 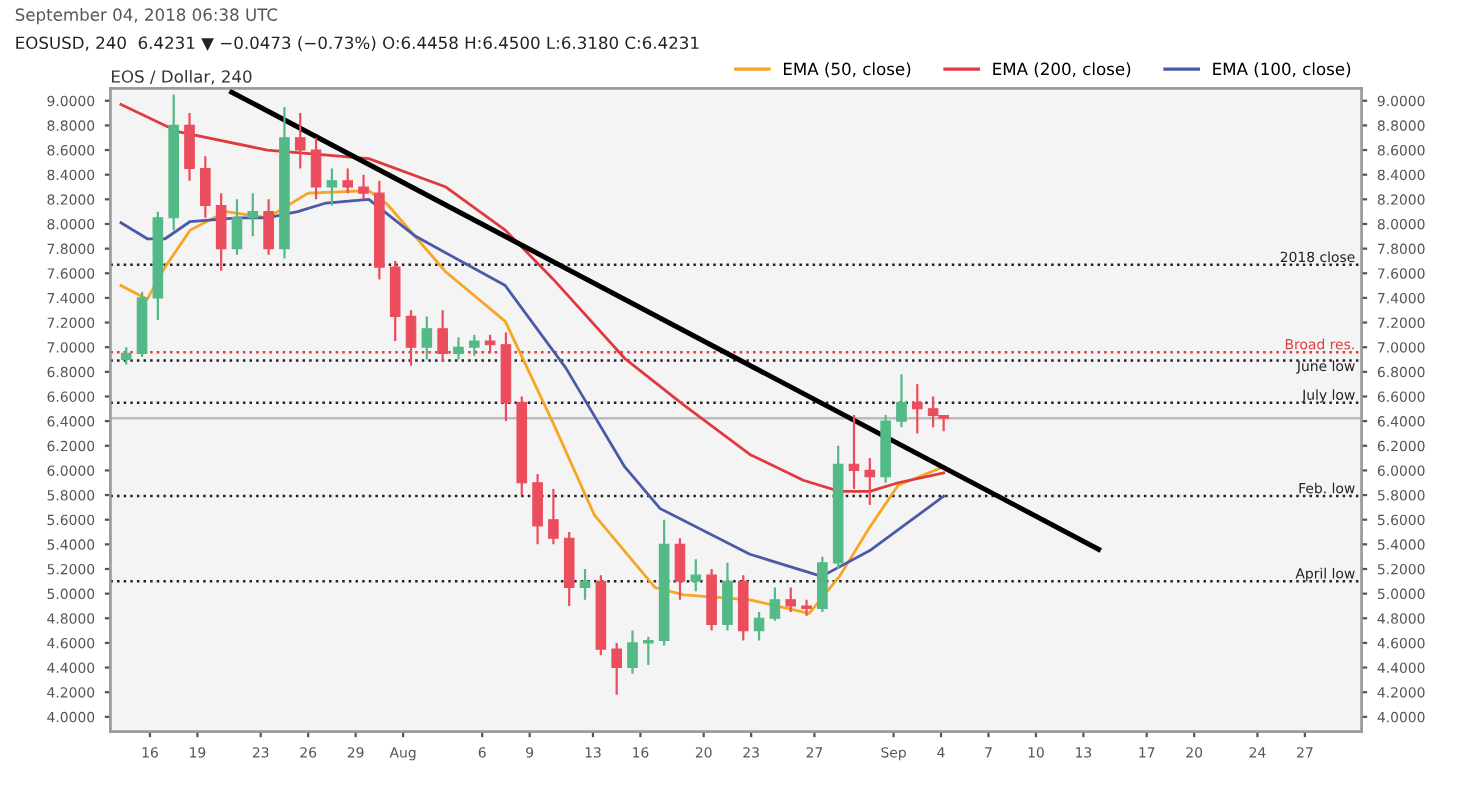 I want to click on text: EOS / Dollar, 240, so click(x=182, y=77).